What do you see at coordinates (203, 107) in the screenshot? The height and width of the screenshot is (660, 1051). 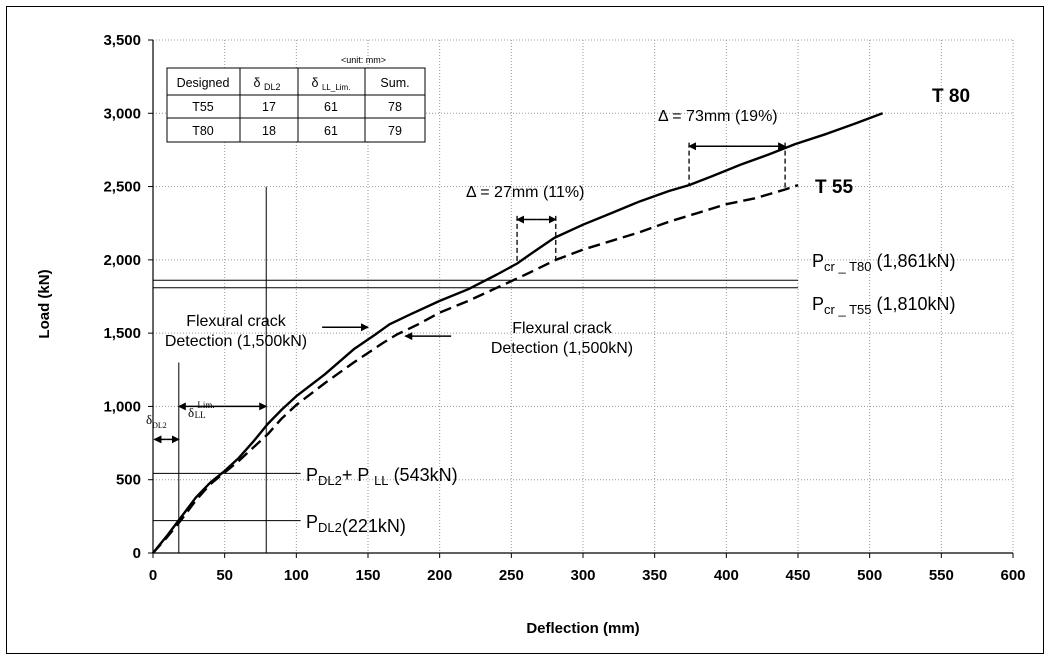 I see `table-cell: T55` at bounding box center [203, 107].